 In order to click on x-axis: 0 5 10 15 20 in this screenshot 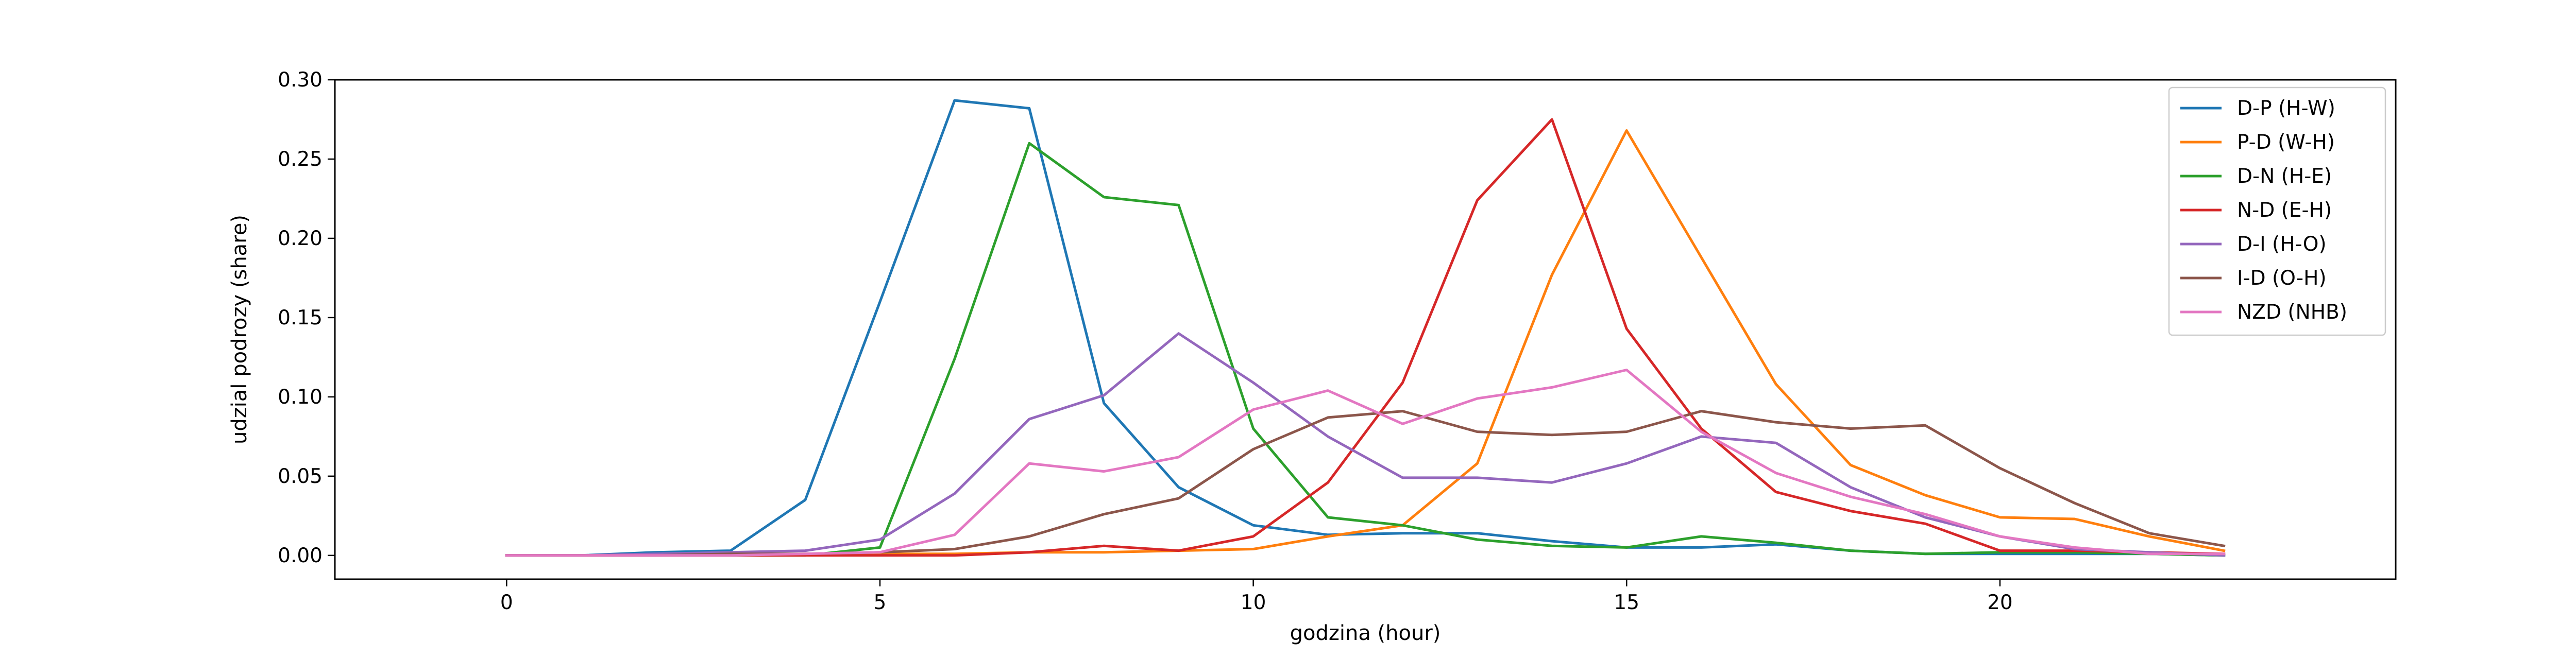, I will do `click(1256, 596)`.